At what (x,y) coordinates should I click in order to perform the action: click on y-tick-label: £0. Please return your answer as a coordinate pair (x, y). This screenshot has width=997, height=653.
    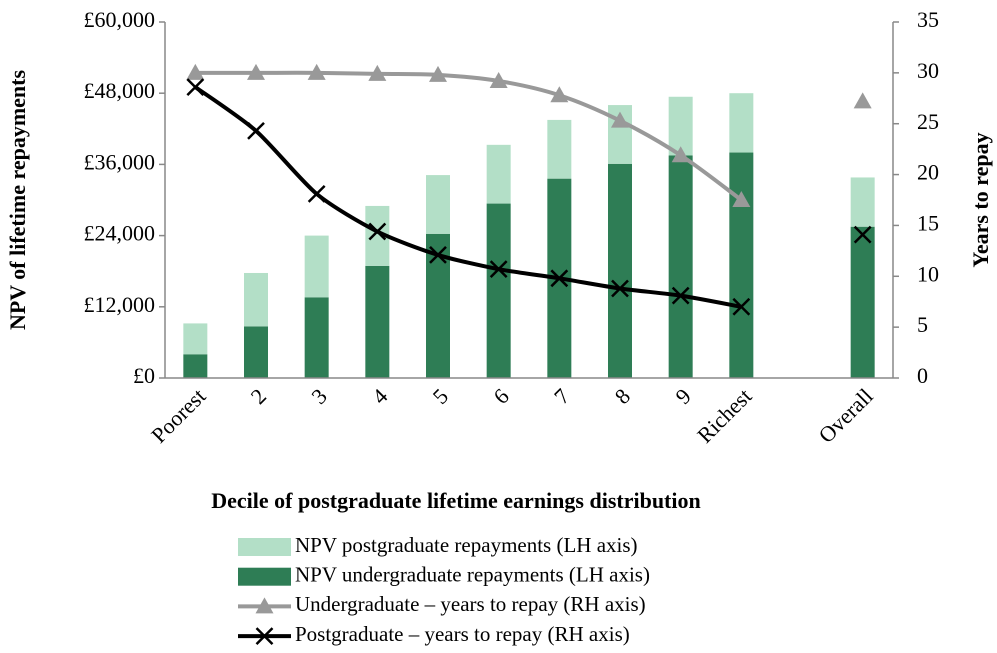
    Looking at the image, I should click on (144, 375).